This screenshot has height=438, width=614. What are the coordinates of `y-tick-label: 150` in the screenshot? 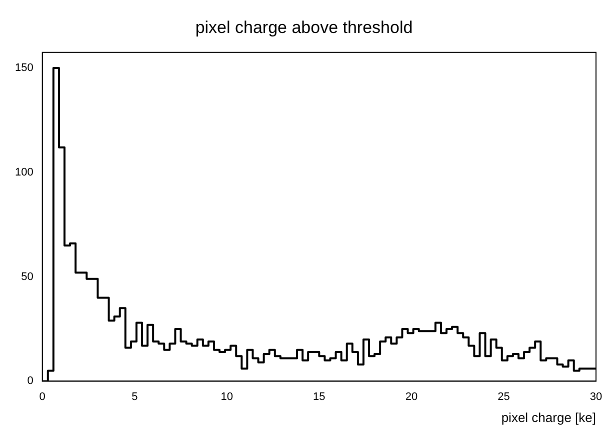 It's located at (24, 68).